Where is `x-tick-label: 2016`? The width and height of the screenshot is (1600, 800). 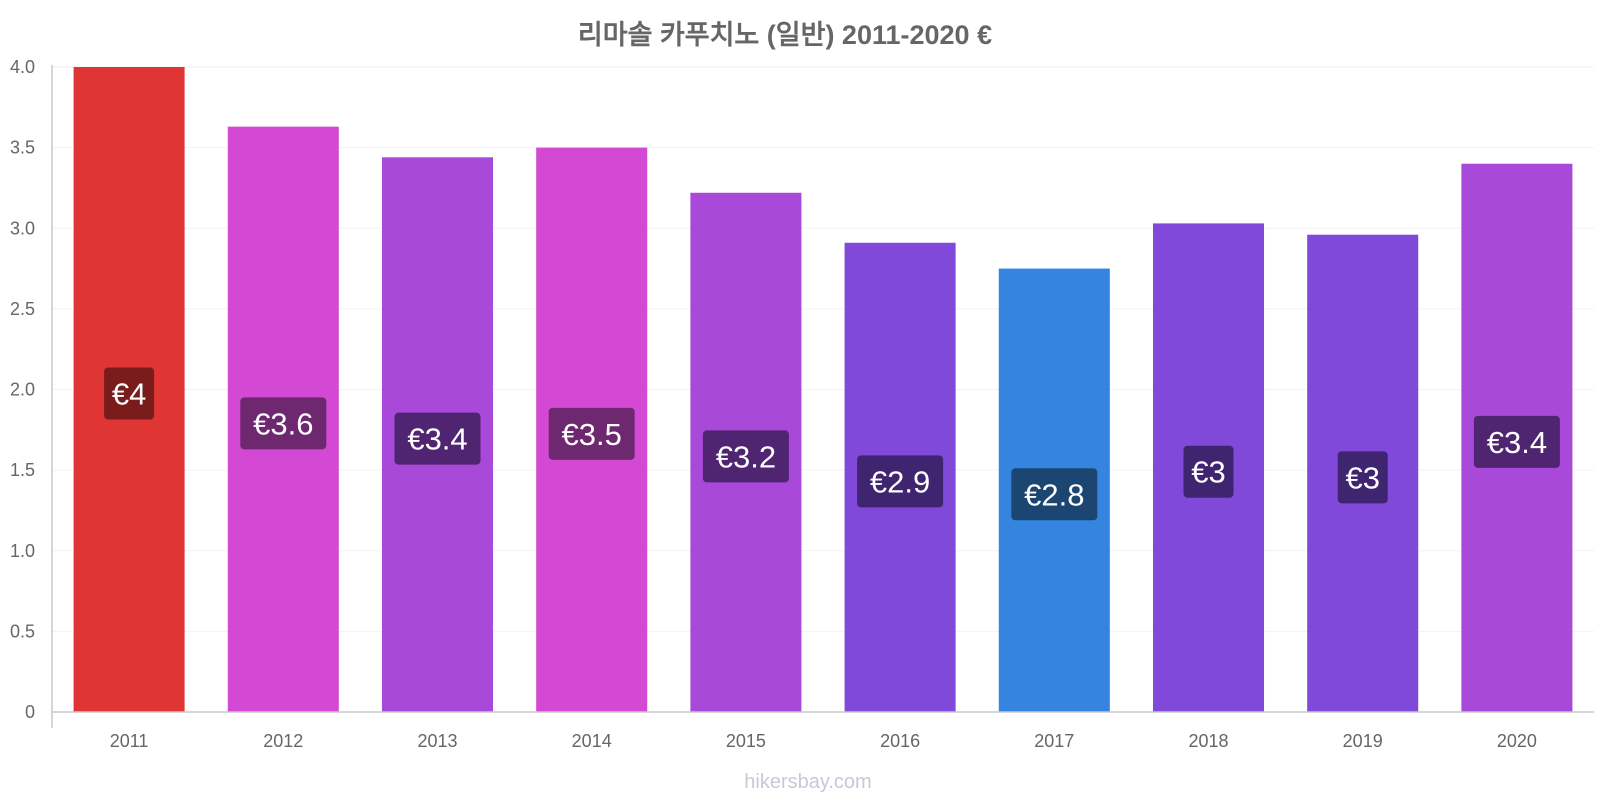
x-tick-label: 2016 is located at coordinates (900, 741).